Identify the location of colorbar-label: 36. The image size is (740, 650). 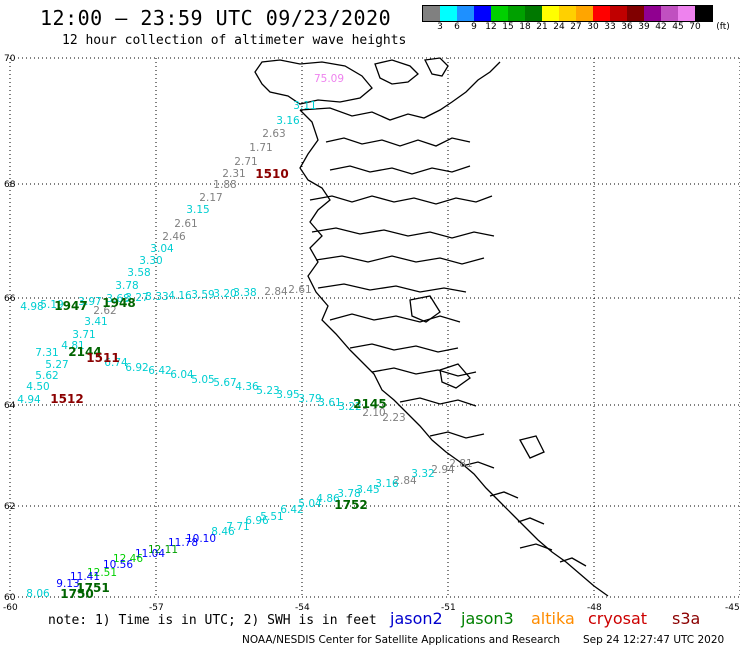
(627, 27).